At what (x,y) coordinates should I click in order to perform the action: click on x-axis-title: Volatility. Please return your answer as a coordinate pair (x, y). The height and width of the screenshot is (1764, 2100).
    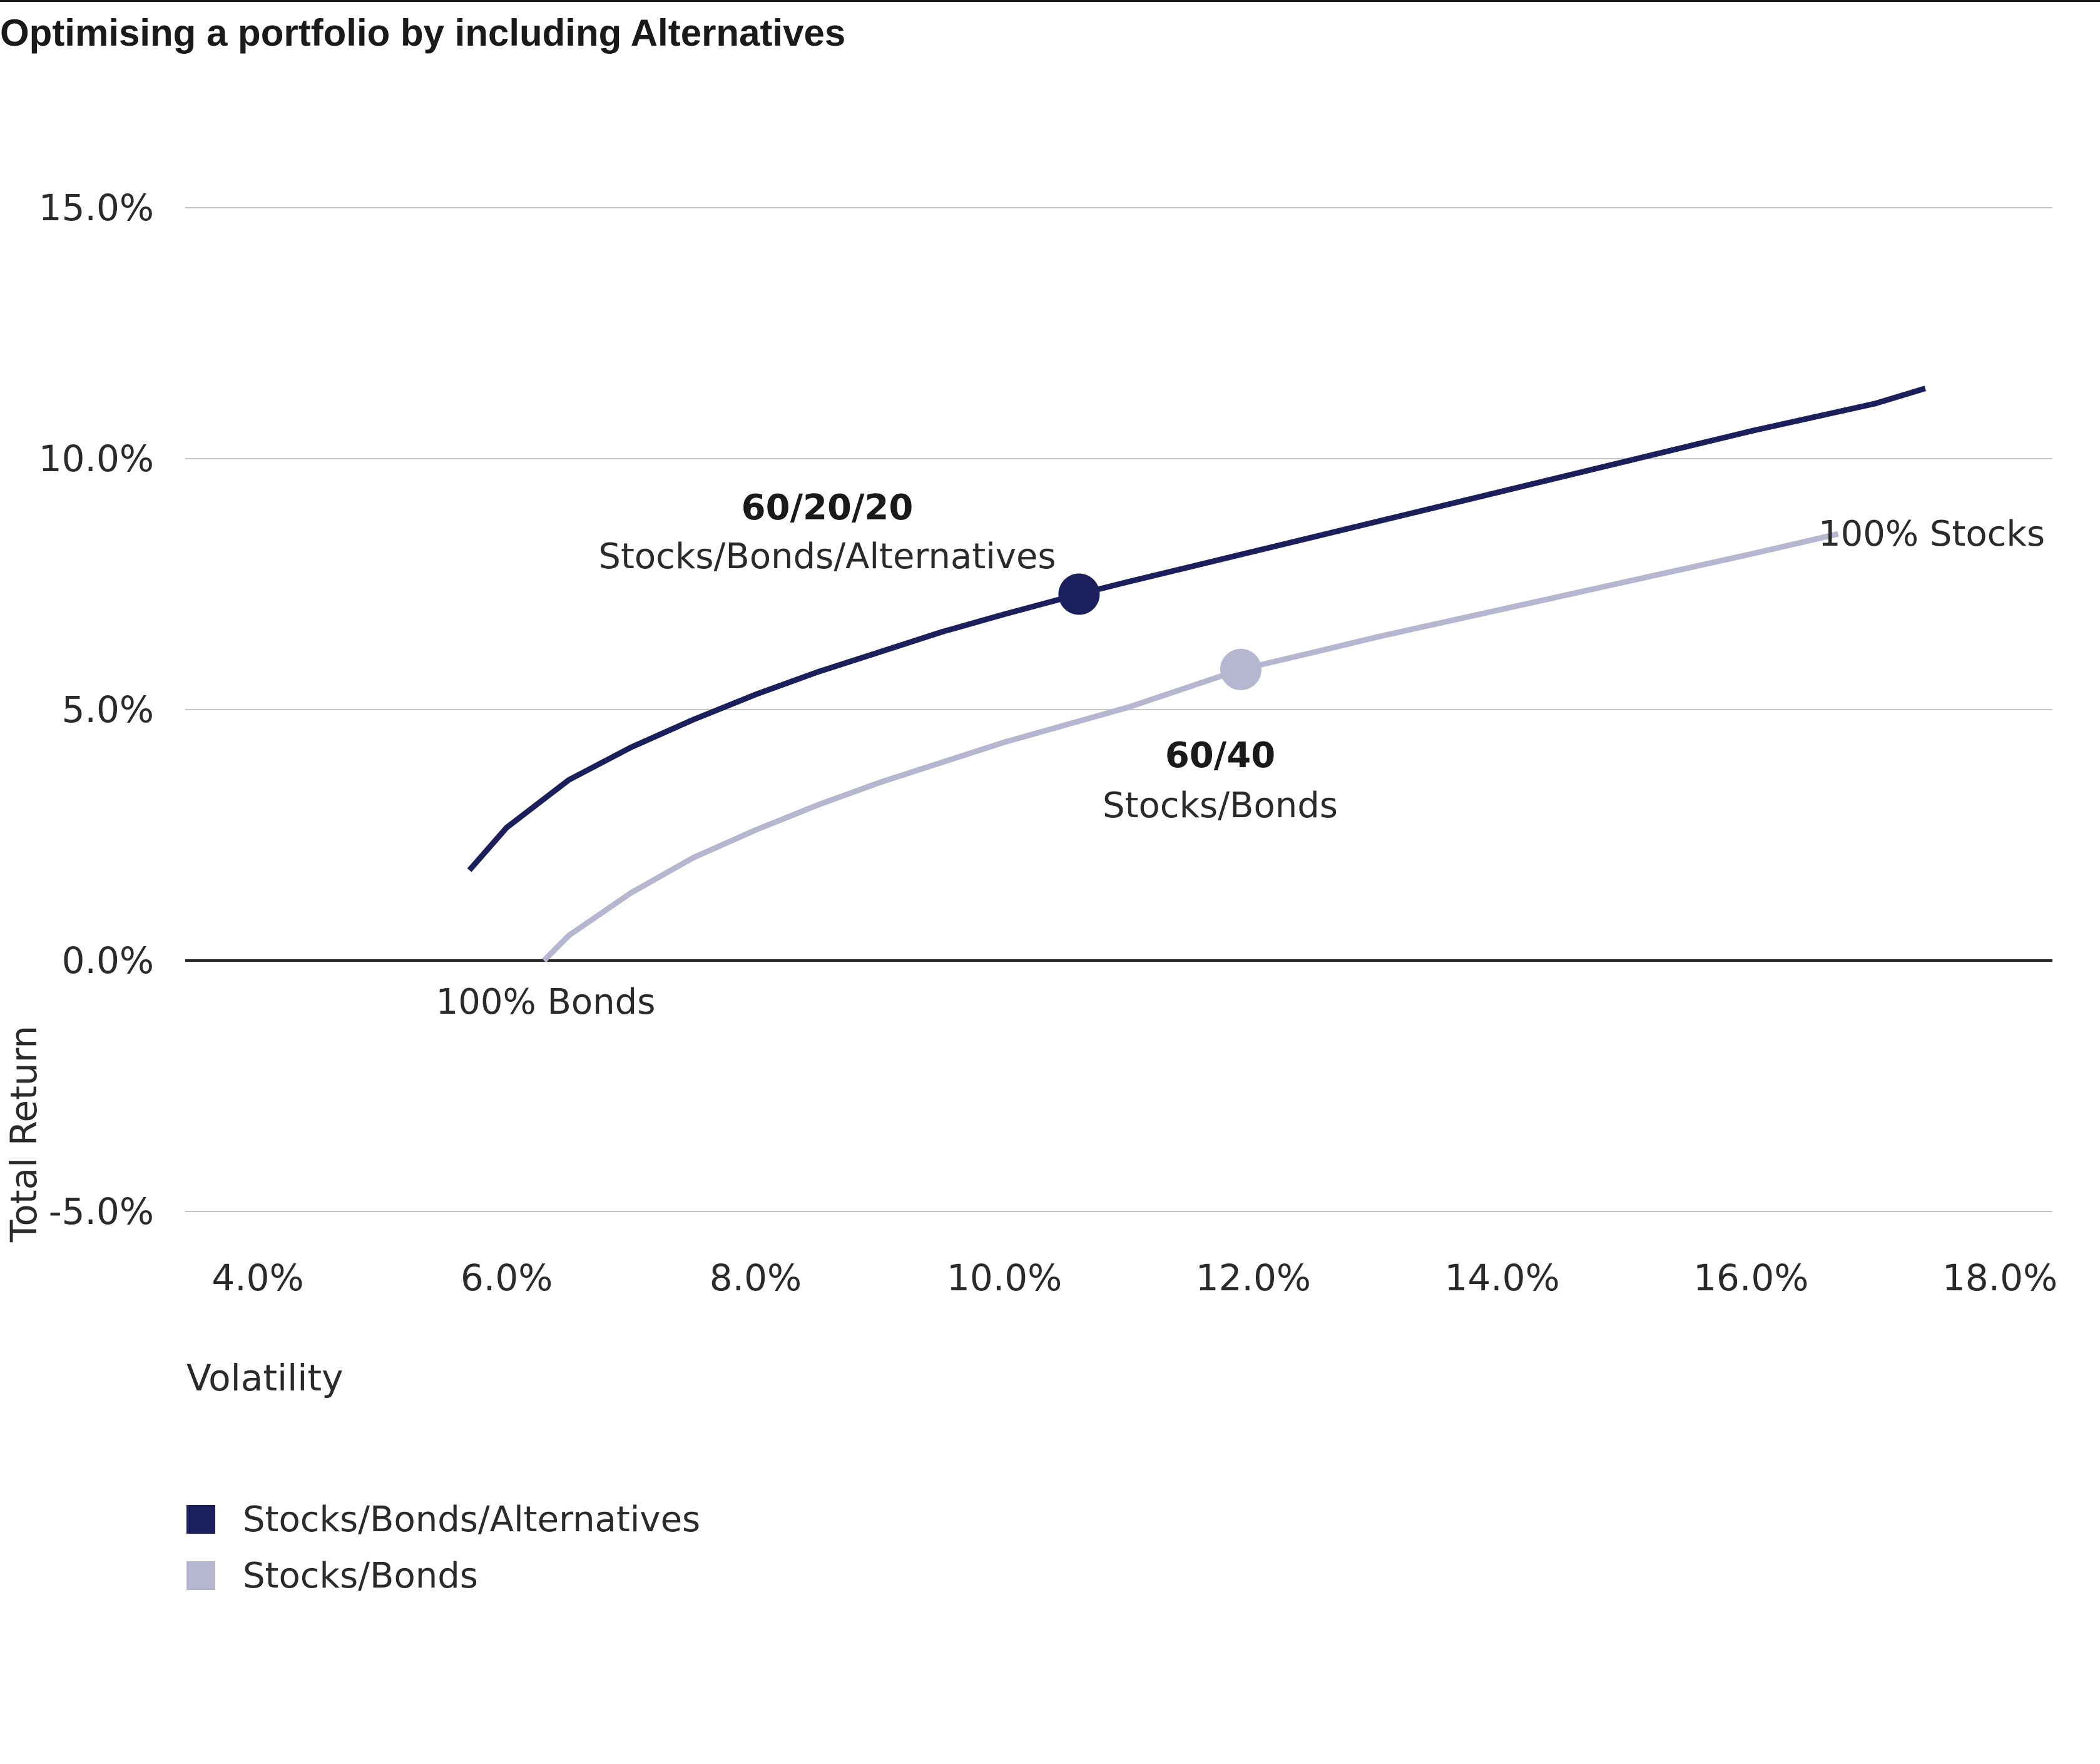
    Looking at the image, I should click on (264, 1378).